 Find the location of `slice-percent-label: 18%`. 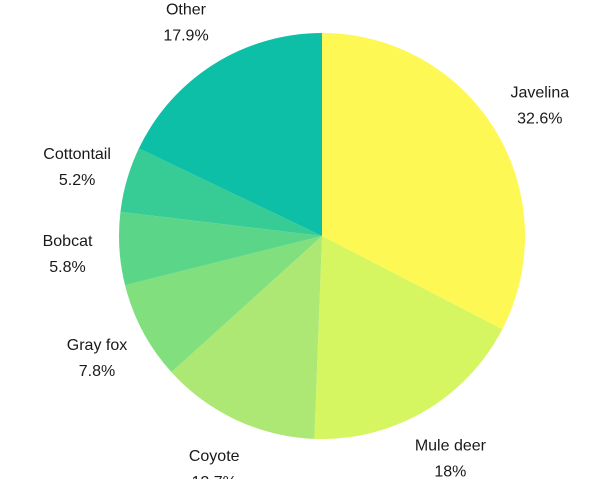

slice-percent-label: 18% is located at coordinates (450, 471).